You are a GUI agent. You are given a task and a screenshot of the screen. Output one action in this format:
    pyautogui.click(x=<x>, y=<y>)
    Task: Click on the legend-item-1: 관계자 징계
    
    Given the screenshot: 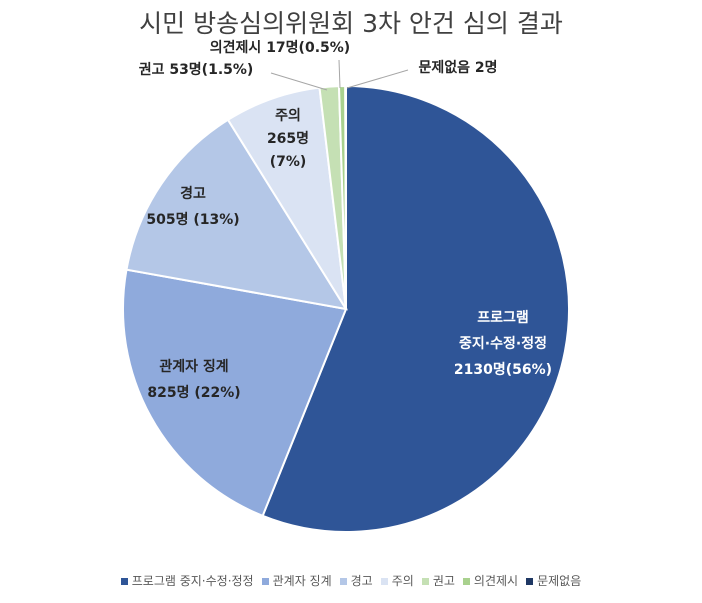 What is the action you would take?
    pyautogui.click(x=296, y=580)
    